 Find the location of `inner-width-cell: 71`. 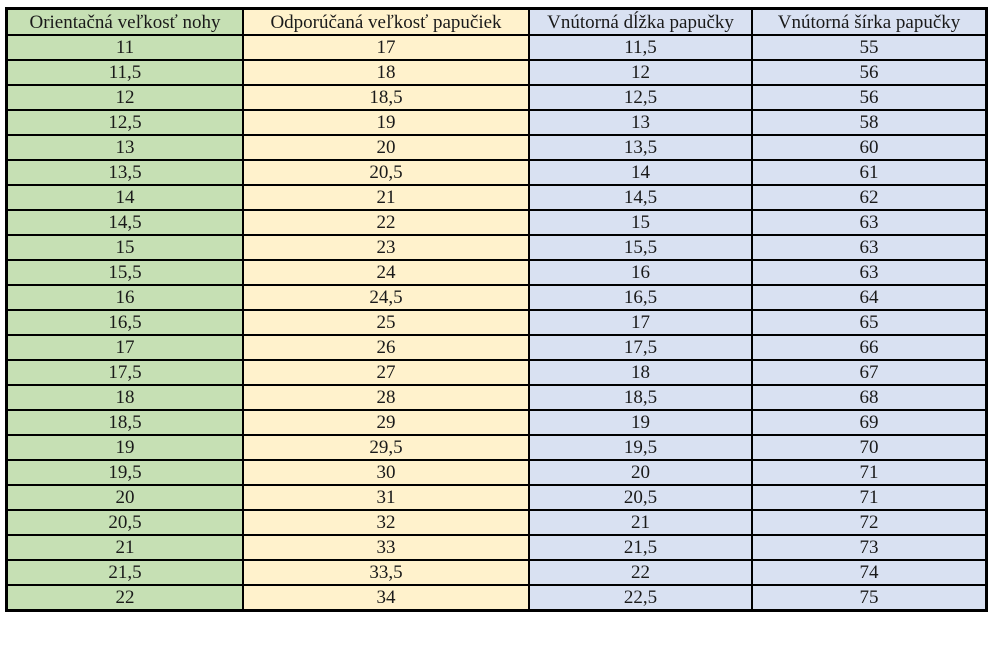

inner-width-cell: 71 is located at coordinates (869, 472).